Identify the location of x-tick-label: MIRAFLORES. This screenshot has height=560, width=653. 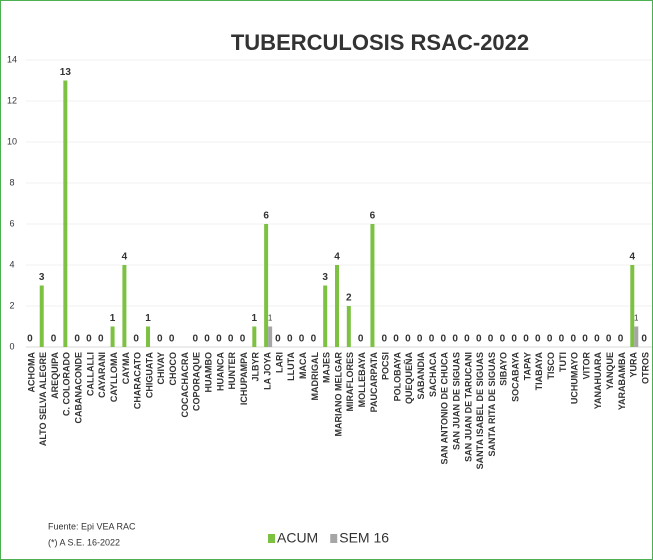
(350, 382).